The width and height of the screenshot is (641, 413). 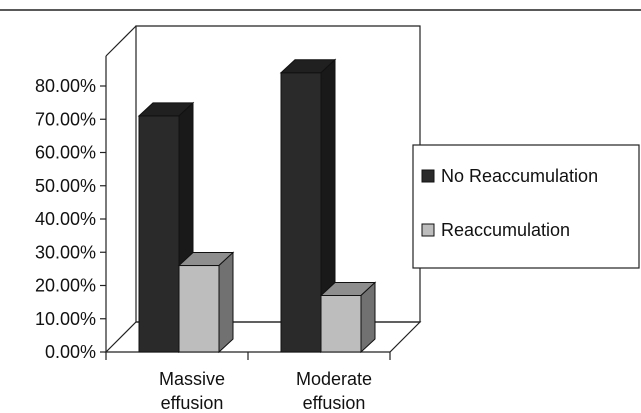 I want to click on y-tick-label: 40.00%, so click(x=65, y=219).